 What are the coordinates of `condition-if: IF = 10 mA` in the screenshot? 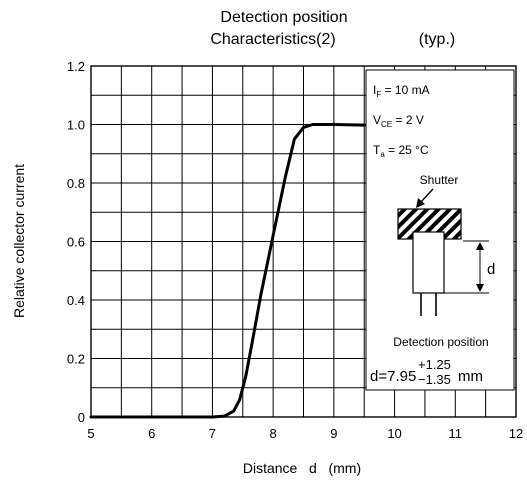 It's located at (401, 91).